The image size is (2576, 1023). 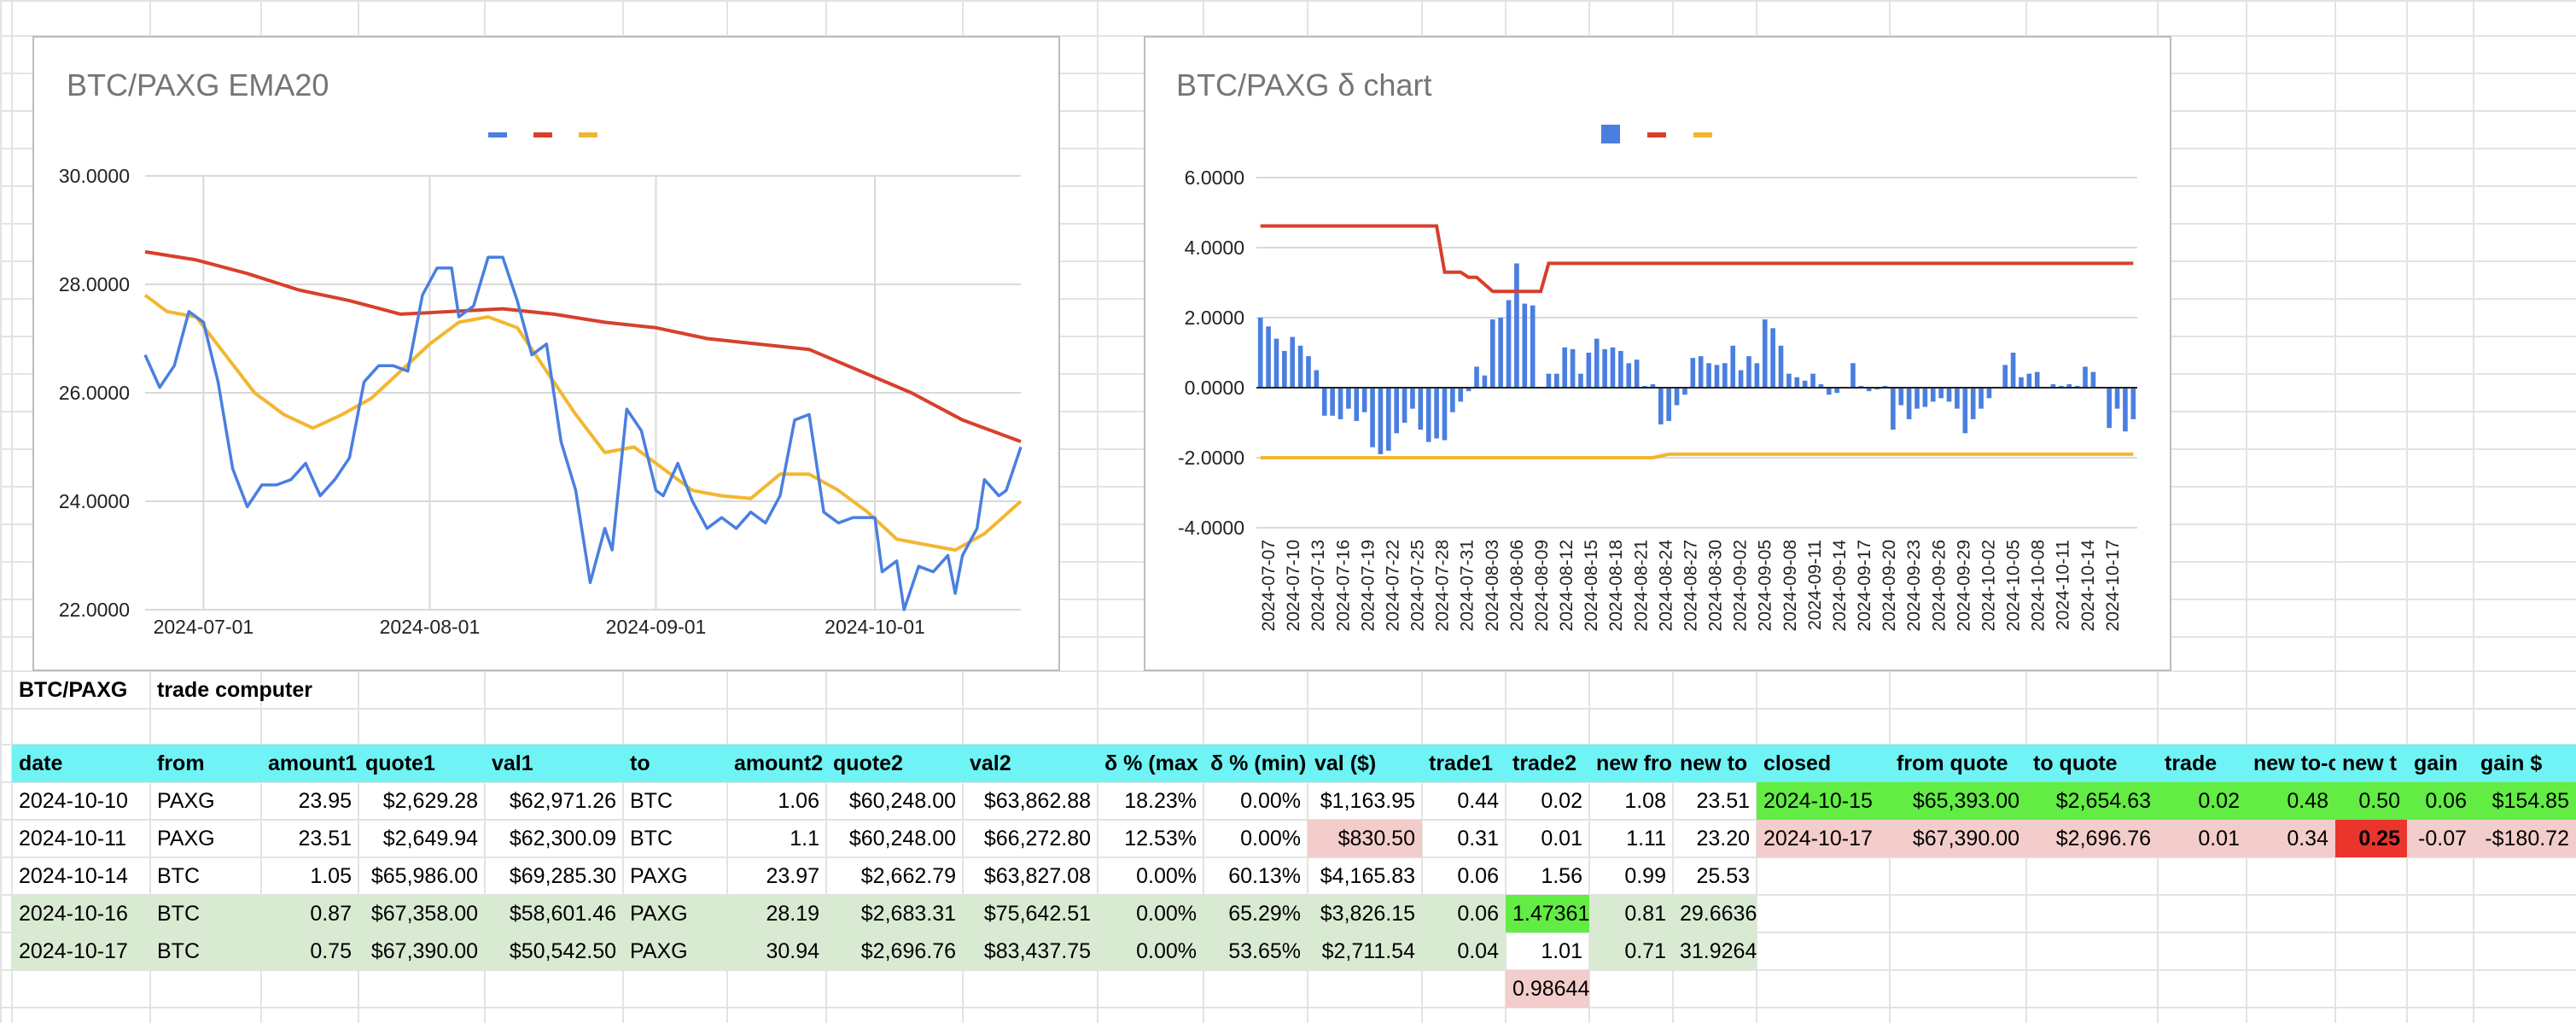 What do you see at coordinates (1723, 839) in the screenshot?
I see `table-cell: 23.20` at bounding box center [1723, 839].